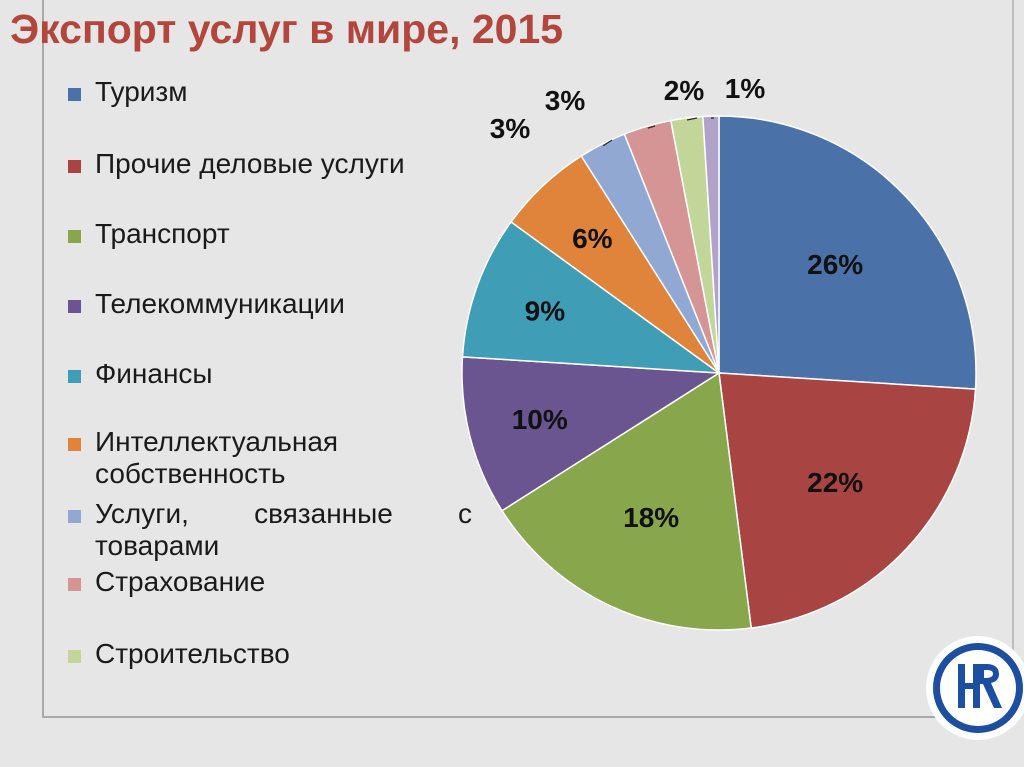 The image size is (1024, 767). Describe the element at coordinates (217, 457) in the screenshot. I see `legend-label: Интеллектуальная собственность` at that location.